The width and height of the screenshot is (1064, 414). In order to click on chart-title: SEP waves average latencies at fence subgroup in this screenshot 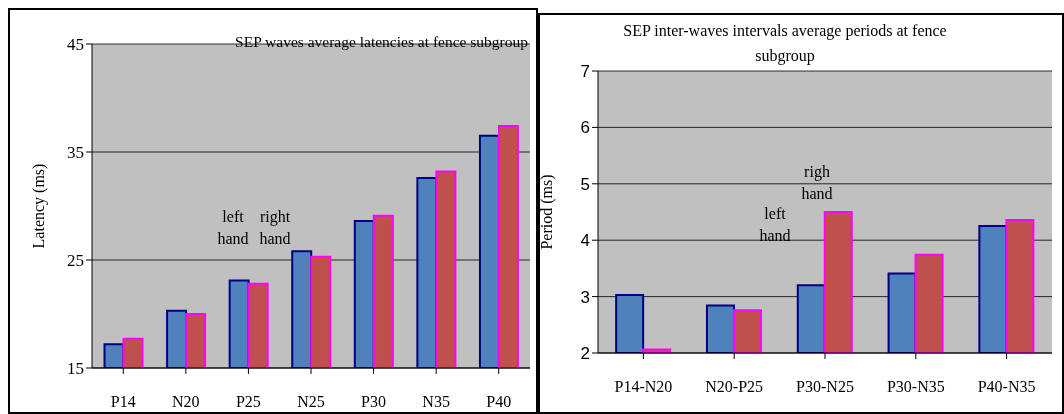, I will do `click(381, 42)`.